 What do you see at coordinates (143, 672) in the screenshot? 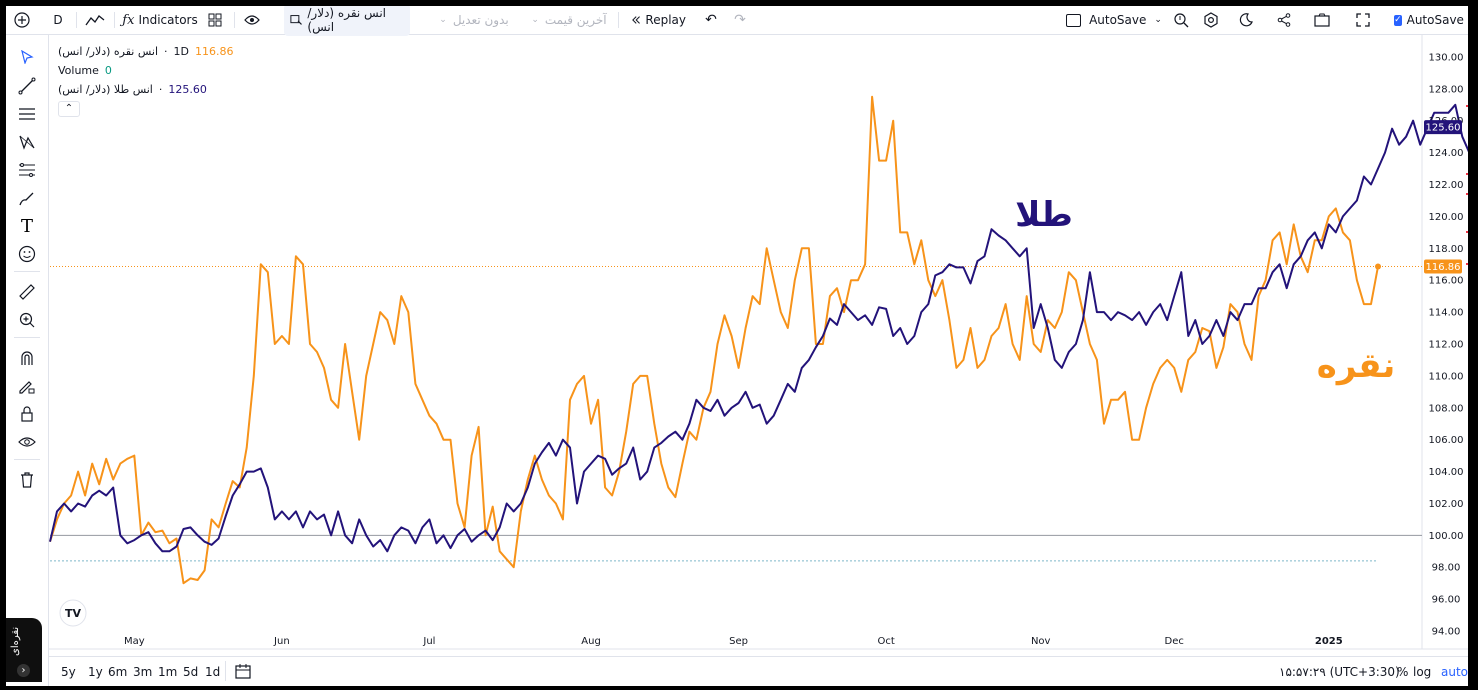
I see `range-3m: 3m` at bounding box center [143, 672].